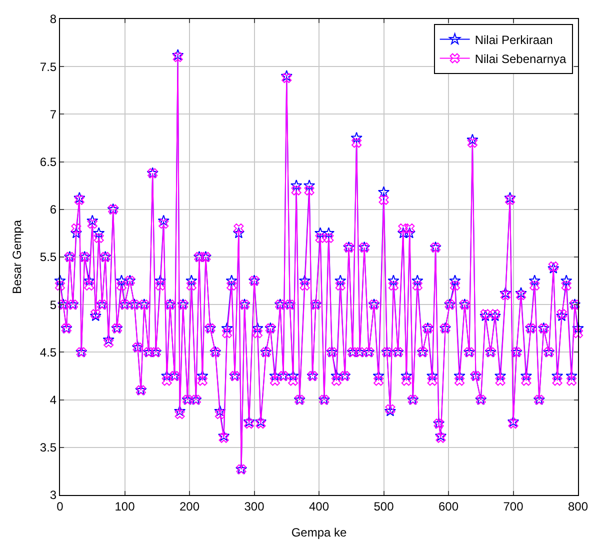 The image size is (600, 549). I want to click on y-tick-label: 7, so click(53, 114).